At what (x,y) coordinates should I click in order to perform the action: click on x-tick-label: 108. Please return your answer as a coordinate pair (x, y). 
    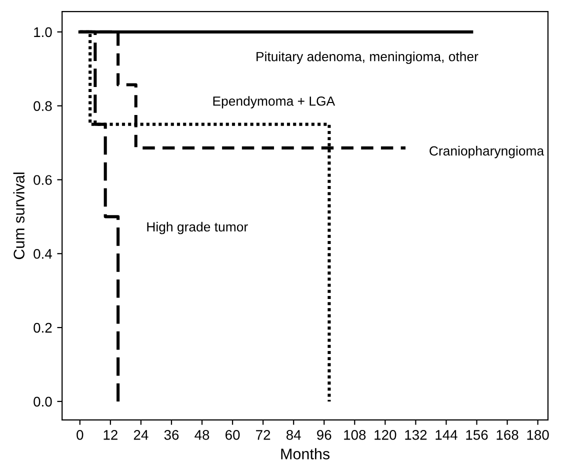
    Looking at the image, I should click on (355, 435).